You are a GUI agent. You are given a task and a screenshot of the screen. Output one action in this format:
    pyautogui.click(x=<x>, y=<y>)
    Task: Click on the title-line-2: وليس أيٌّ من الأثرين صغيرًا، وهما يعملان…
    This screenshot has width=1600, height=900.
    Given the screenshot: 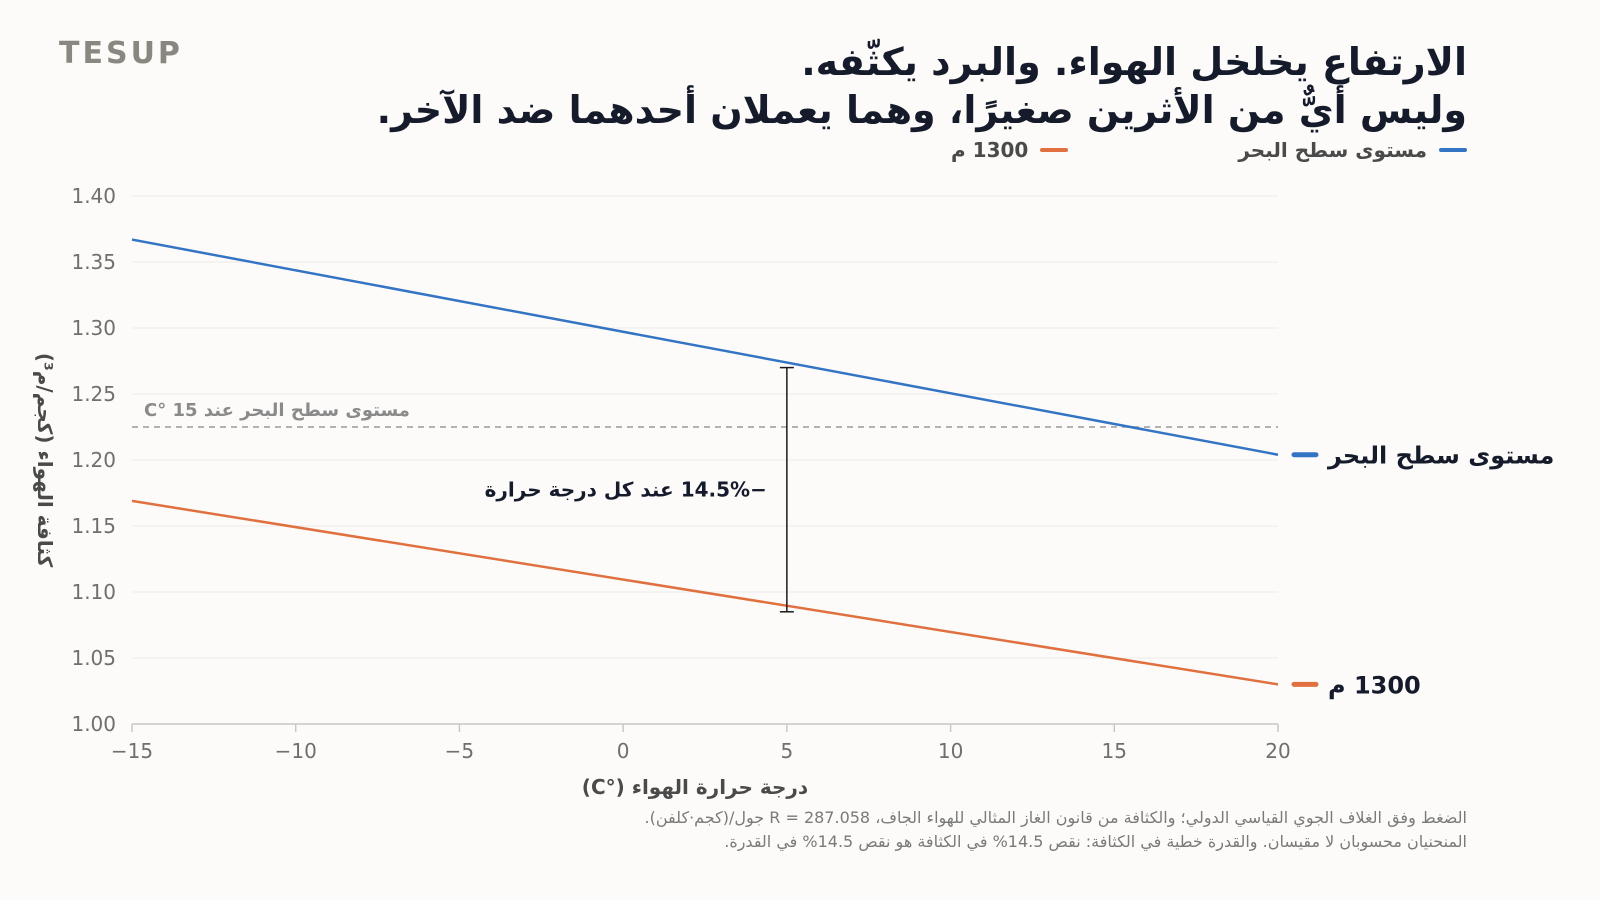 What is the action you would take?
    pyautogui.click(x=921, y=110)
    